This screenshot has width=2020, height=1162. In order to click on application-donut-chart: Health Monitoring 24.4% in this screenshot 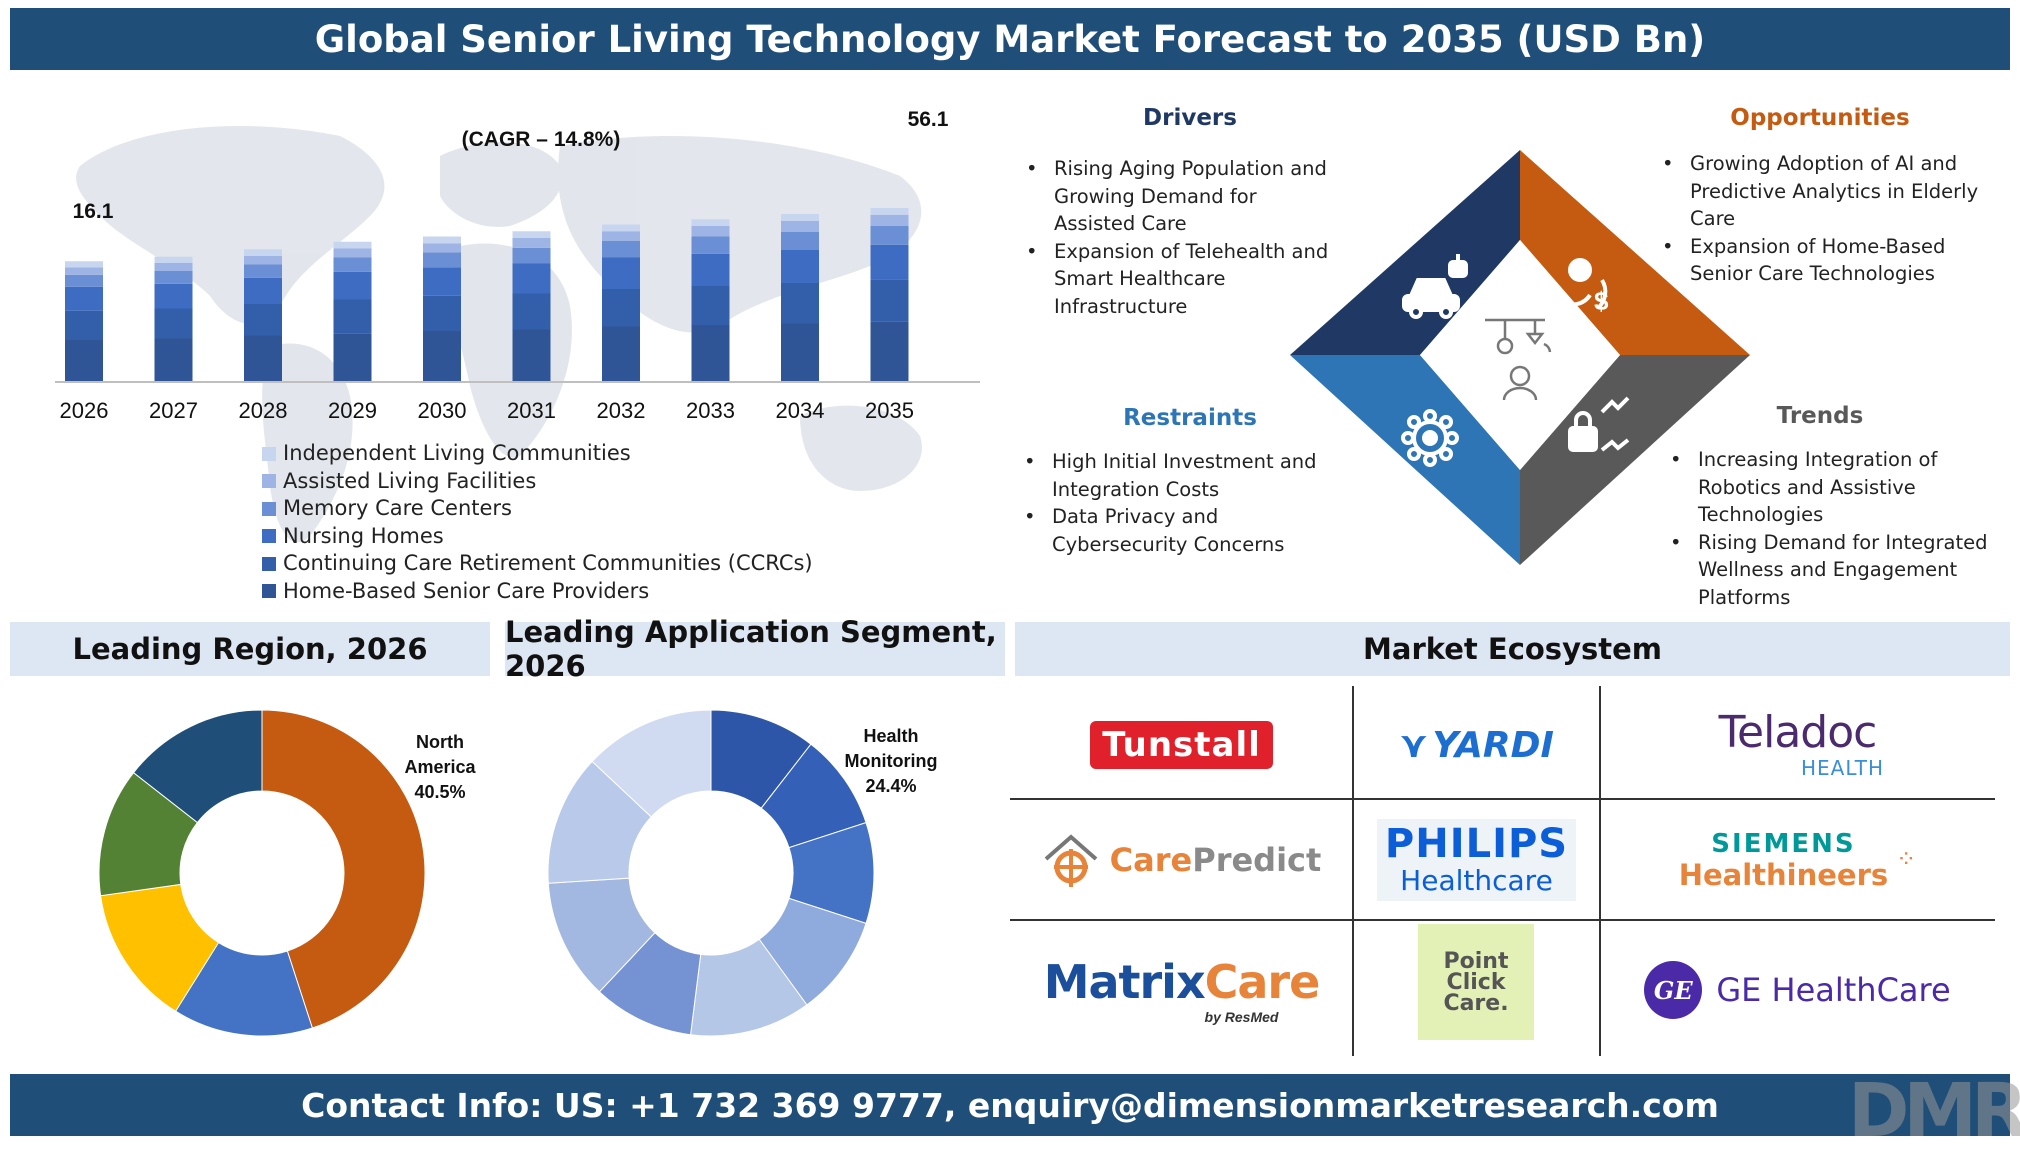, I will do `click(742, 873)`.